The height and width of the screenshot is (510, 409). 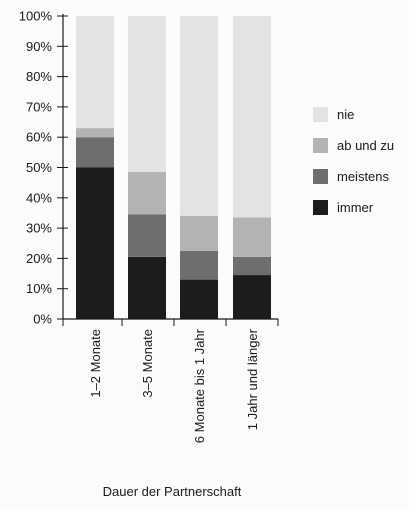 What do you see at coordinates (39, 197) in the screenshot?
I see `y-tick-label: 40%` at bounding box center [39, 197].